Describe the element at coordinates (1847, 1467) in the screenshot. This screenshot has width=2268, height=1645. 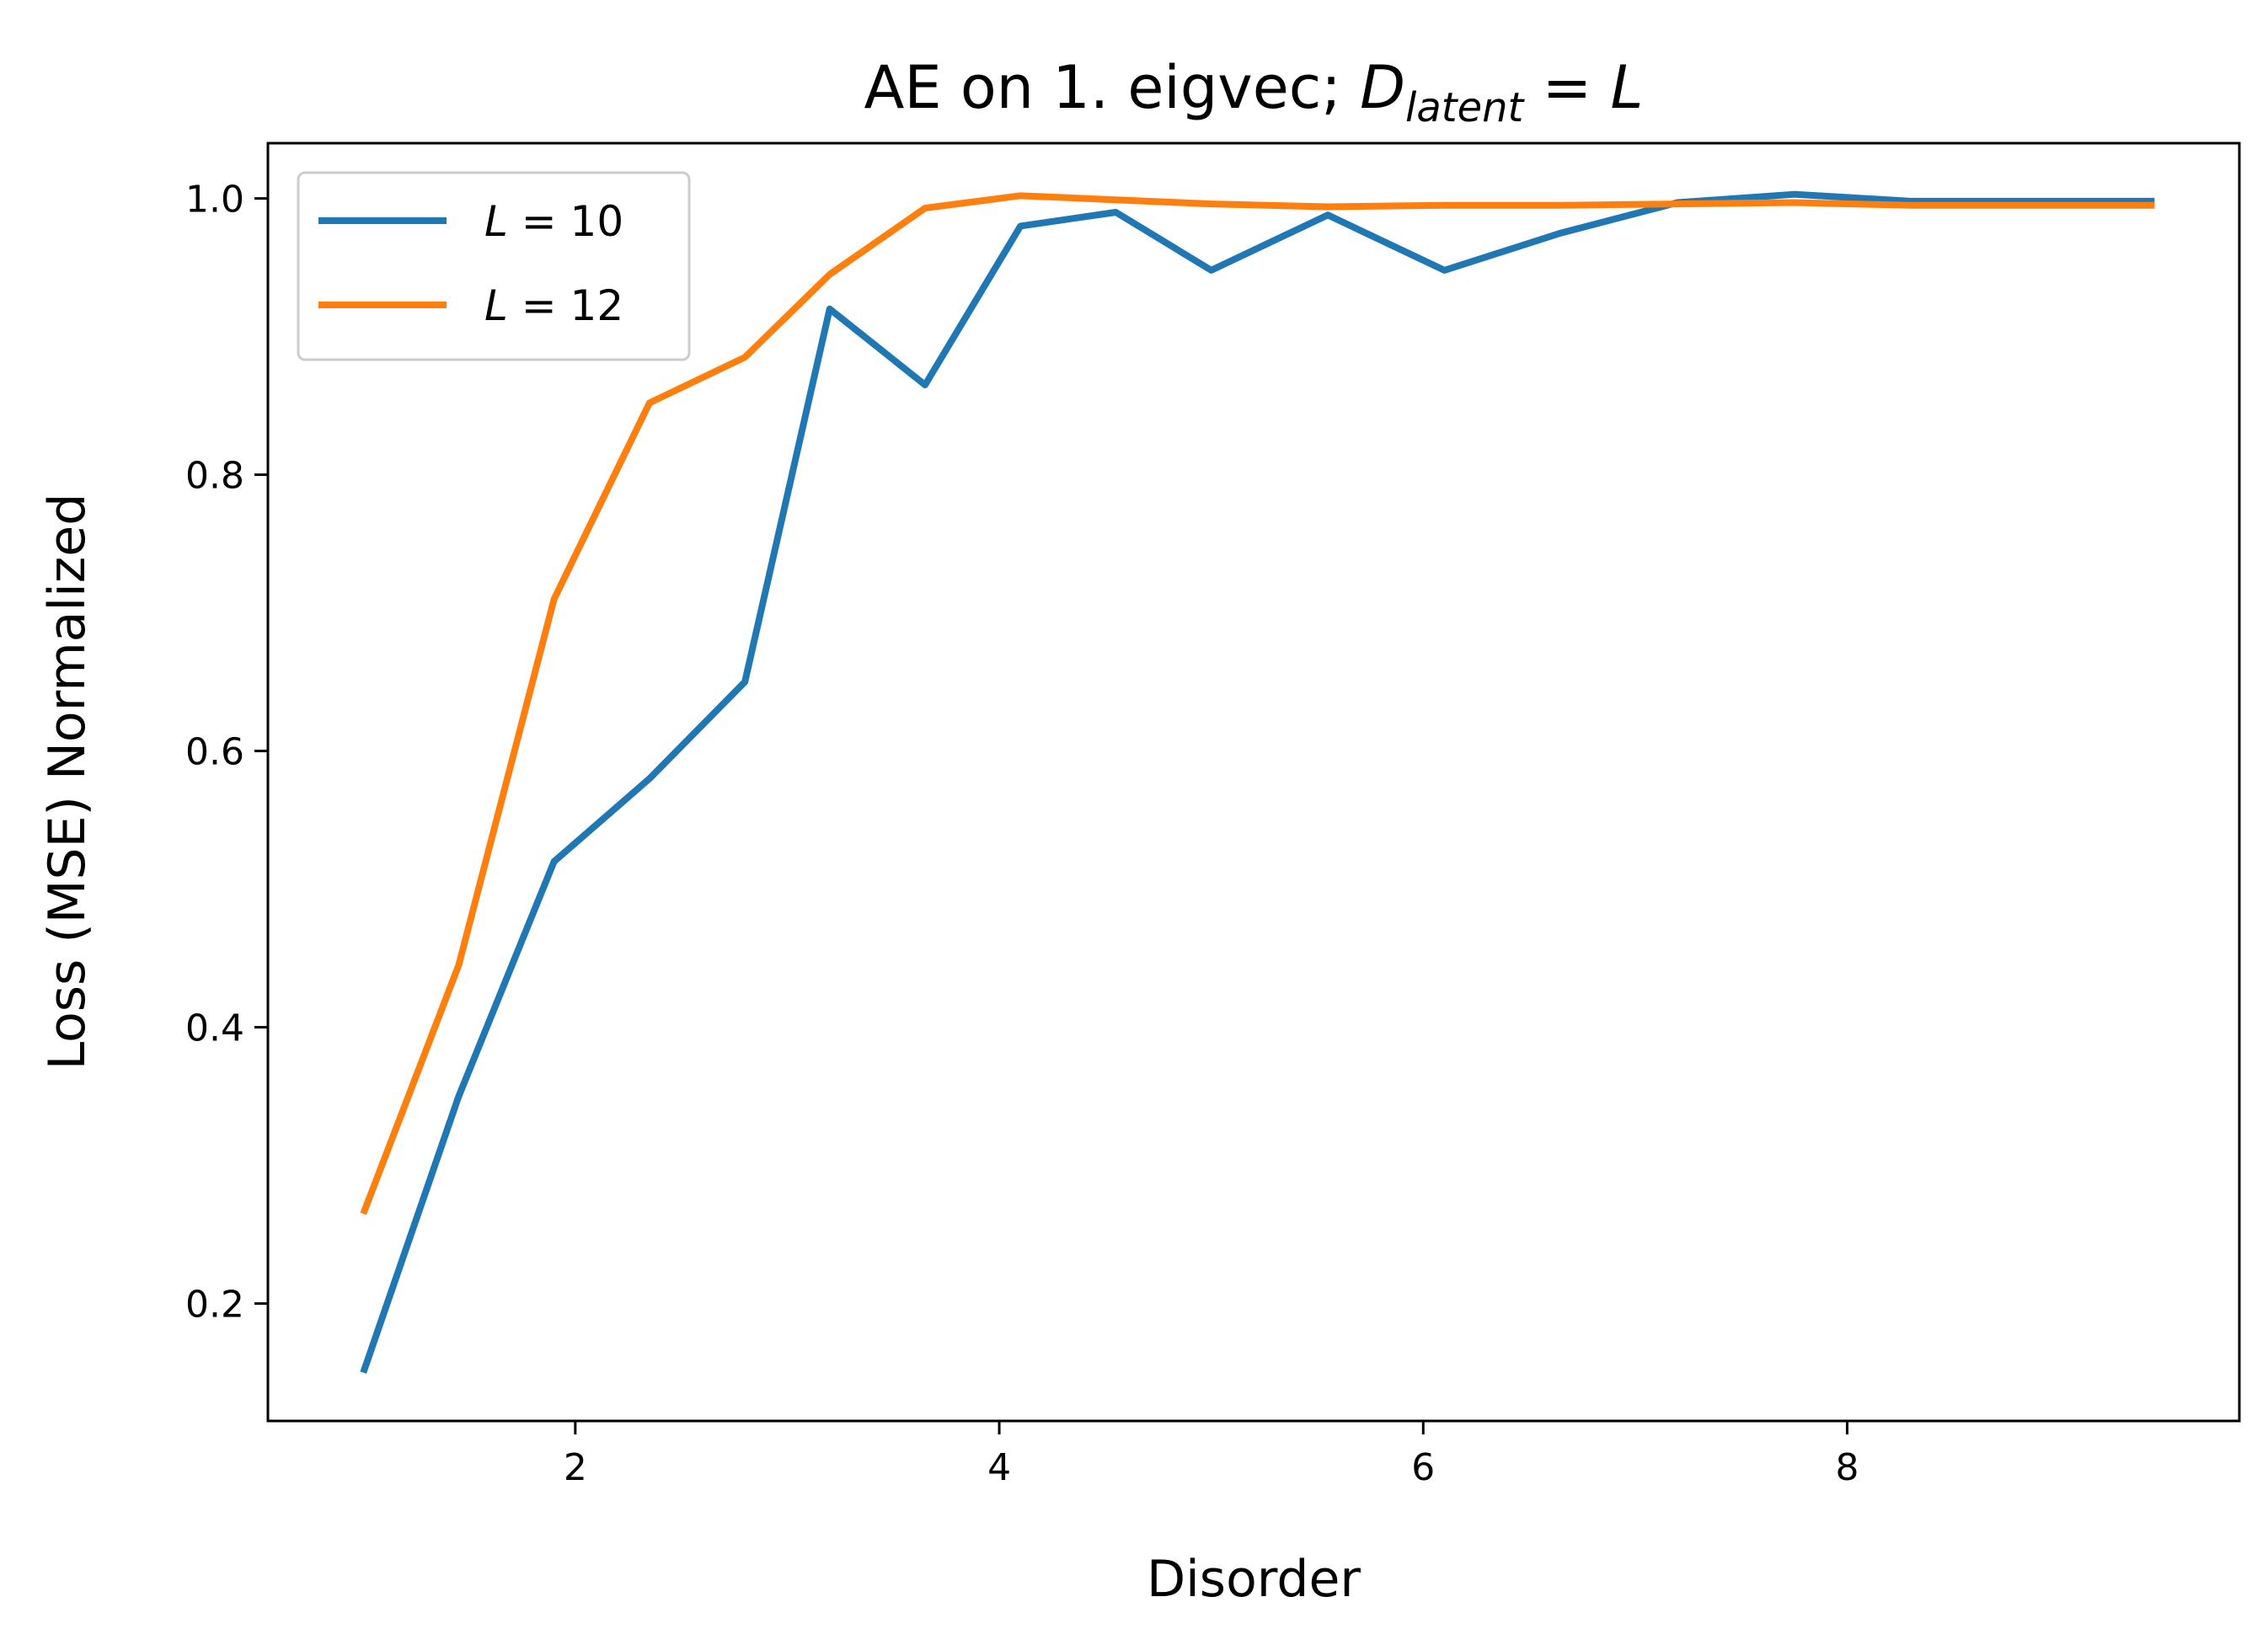
I see `x-tick-label: 8` at that location.